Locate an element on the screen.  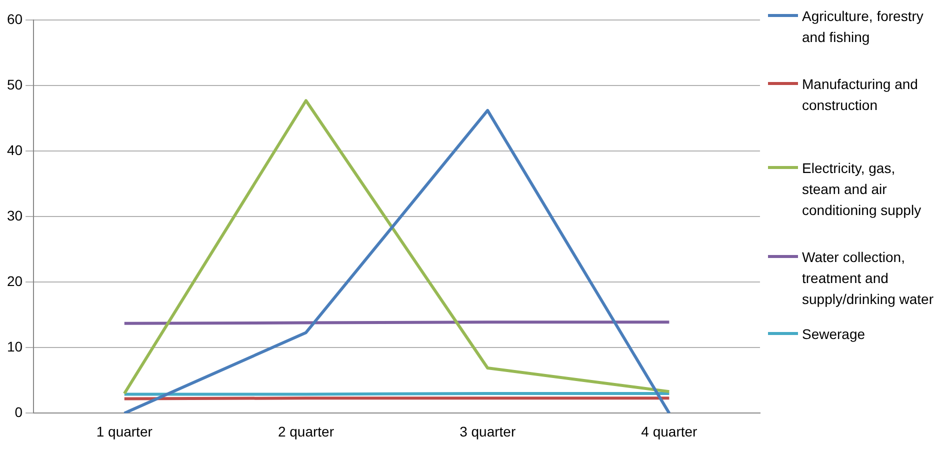
x-tick-label: 2 quarter is located at coordinates (306, 431).